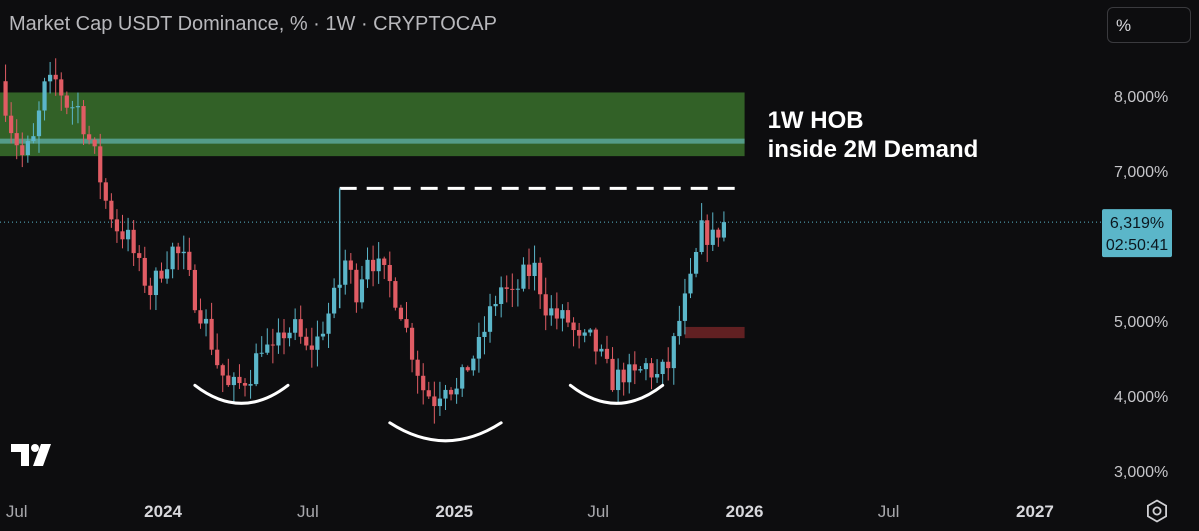 Image resolution: width=1199 pixels, height=531 pixels. Describe the element at coordinates (372, 124) in the screenshot. I see `zone-demand` at that location.